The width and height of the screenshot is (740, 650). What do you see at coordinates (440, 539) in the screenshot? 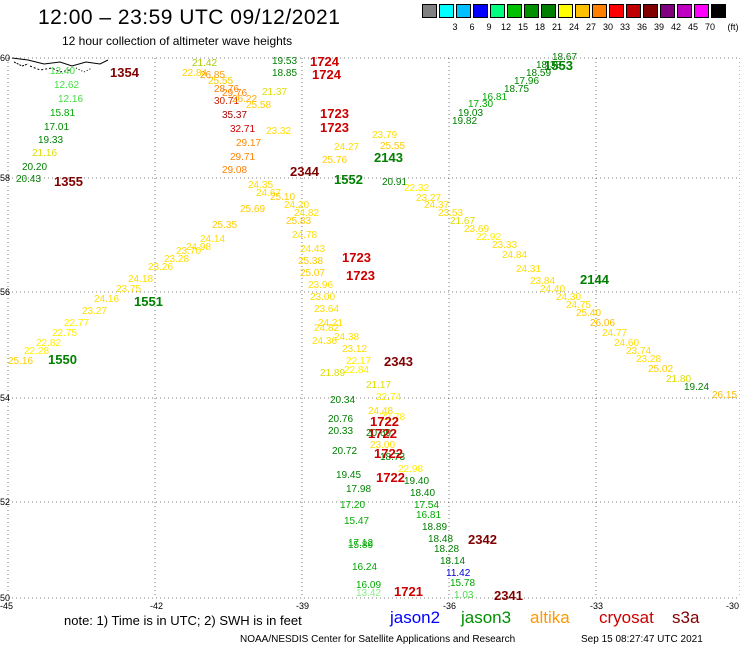
I see `wave-height-value: 18.48` at bounding box center [440, 539].